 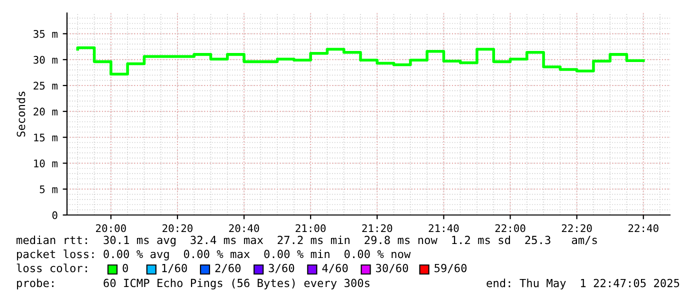 What do you see at coordinates (46, 34) in the screenshot?
I see `y-tick-label: 35 m` at bounding box center [46, 34].